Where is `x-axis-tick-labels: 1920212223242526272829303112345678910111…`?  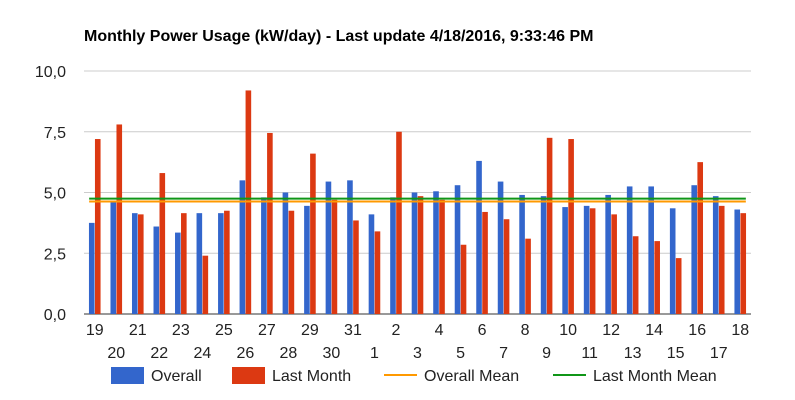
x-axis-tick-labels: 1920212223242526272829303112345678910111… is located at coordinates (417, 342).